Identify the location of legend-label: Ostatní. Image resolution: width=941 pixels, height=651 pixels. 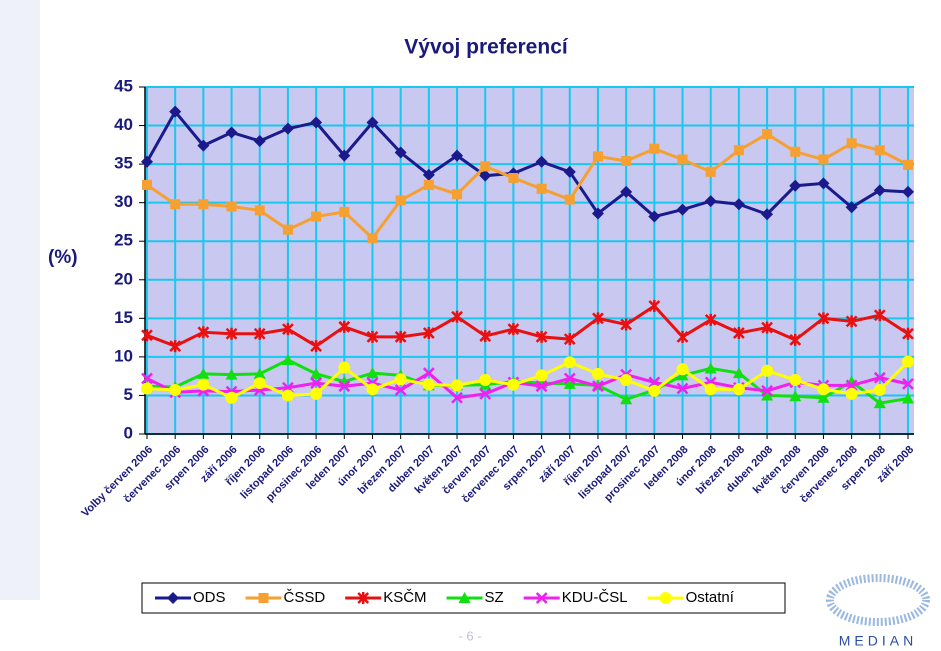
(710, 597).